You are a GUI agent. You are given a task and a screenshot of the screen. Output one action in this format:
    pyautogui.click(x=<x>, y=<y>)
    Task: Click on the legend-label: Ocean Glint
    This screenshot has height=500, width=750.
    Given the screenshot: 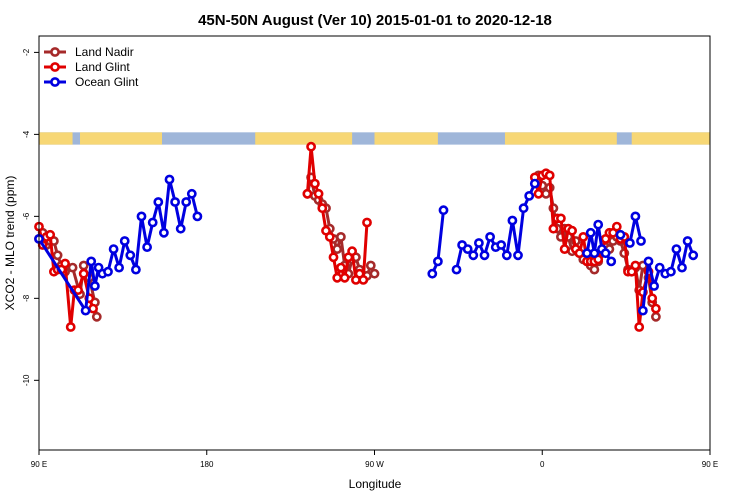 What is the action you would take?
    pyautogui.click(x=107, y=82)
    